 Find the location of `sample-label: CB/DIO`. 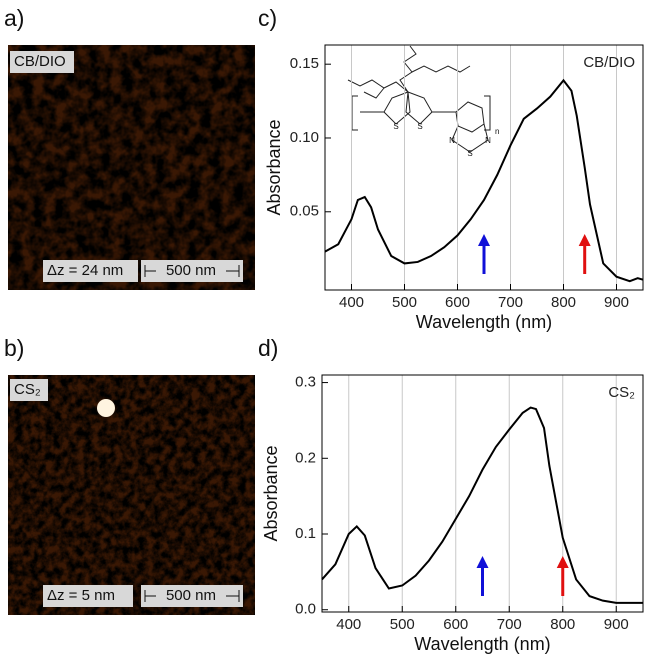

sample-label: CB/DIO is located at coordinates (40, 61).